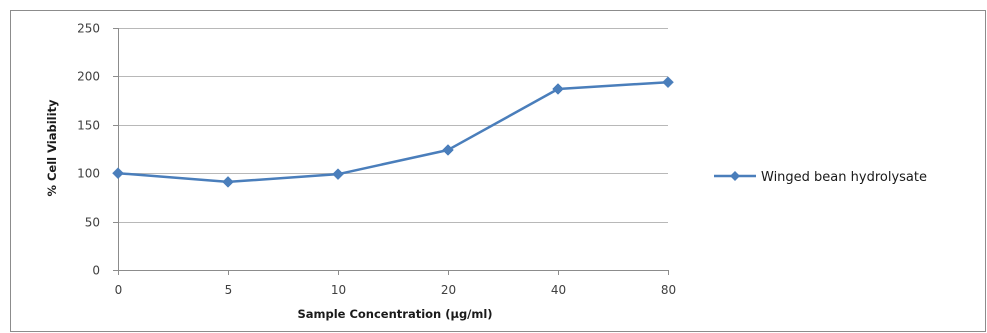 This screenshot has height=333, width=987. I want to click on x-tick-label: 20, so click(448, 290).